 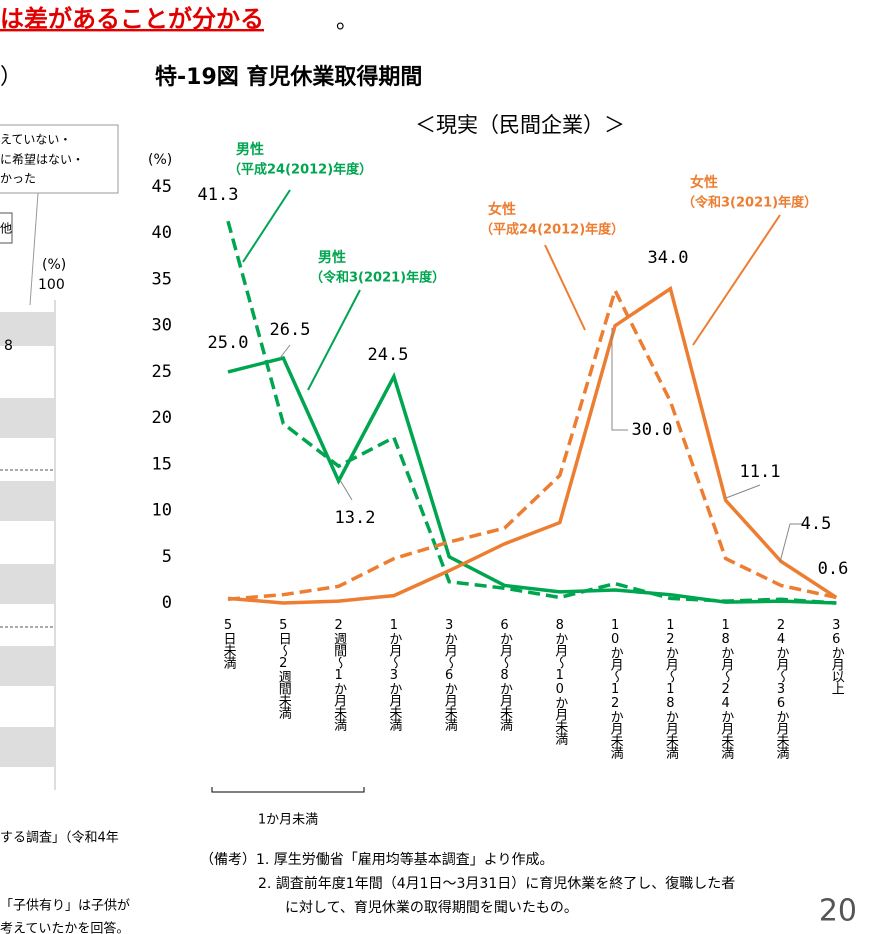 What do you see at coordinates (394, 674) in the screenshot?
I see `x-tick-label: 1か月～3か月未満` at bounding box center [394, 674].